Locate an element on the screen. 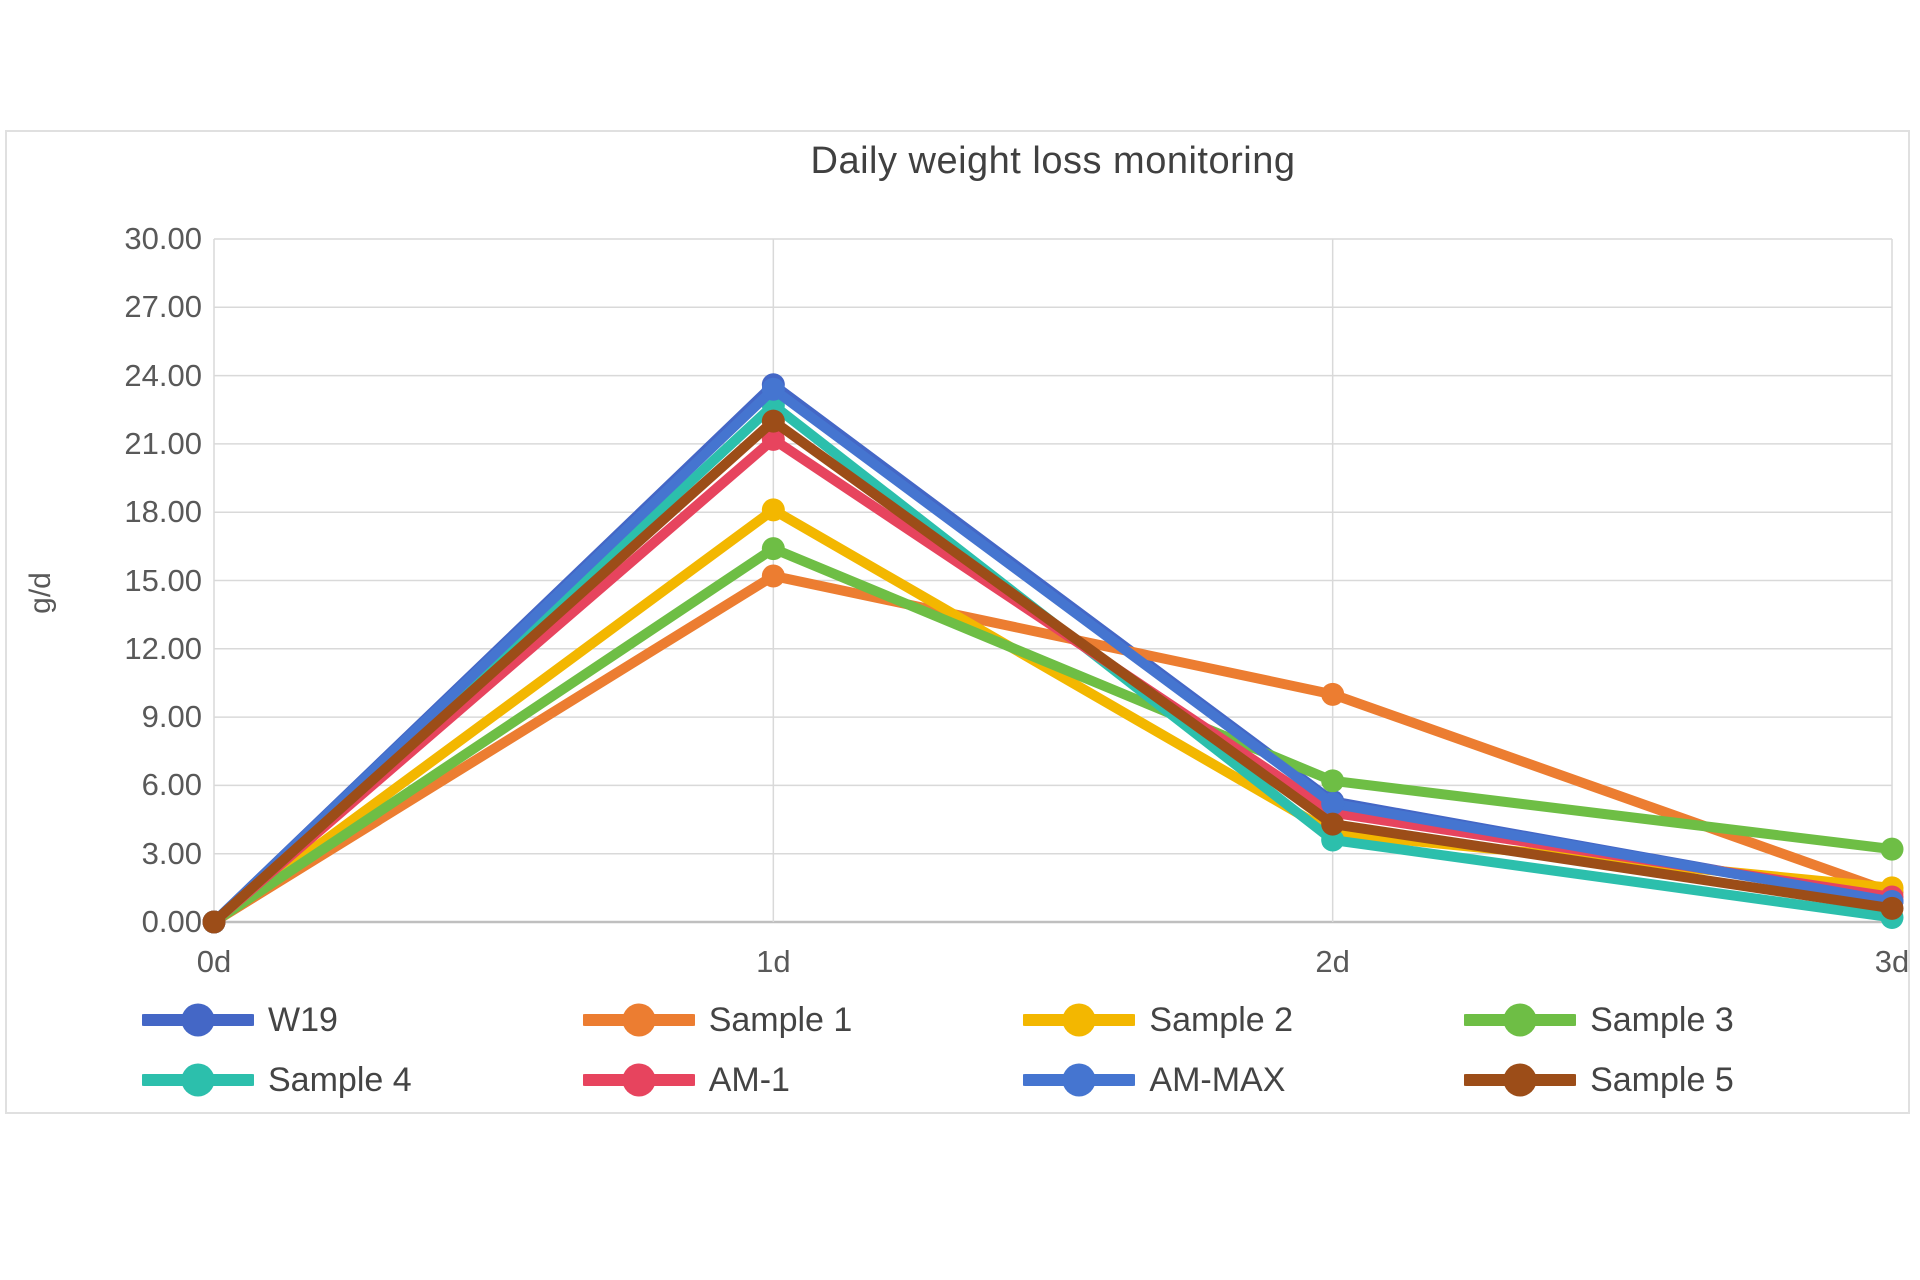 This screenshot has width=1920, height=1280. legend-item-sample-3: Sample 3 is located at coordinates (1599, 1020).